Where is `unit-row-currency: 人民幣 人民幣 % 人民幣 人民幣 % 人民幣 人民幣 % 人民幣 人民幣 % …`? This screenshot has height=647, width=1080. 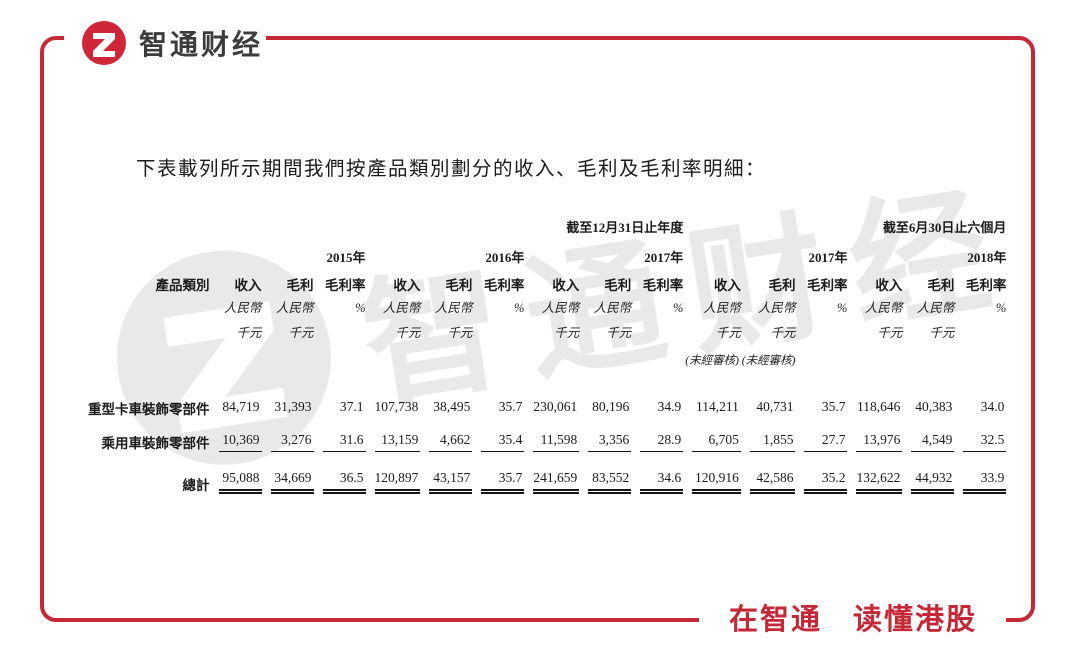
unit-row-currency: 人民幣 人民幣 % 人民幣 人民幣 % 人民幣 人民幣 % 人民幣 人民幣 % … is located at coordinates (548, 307).